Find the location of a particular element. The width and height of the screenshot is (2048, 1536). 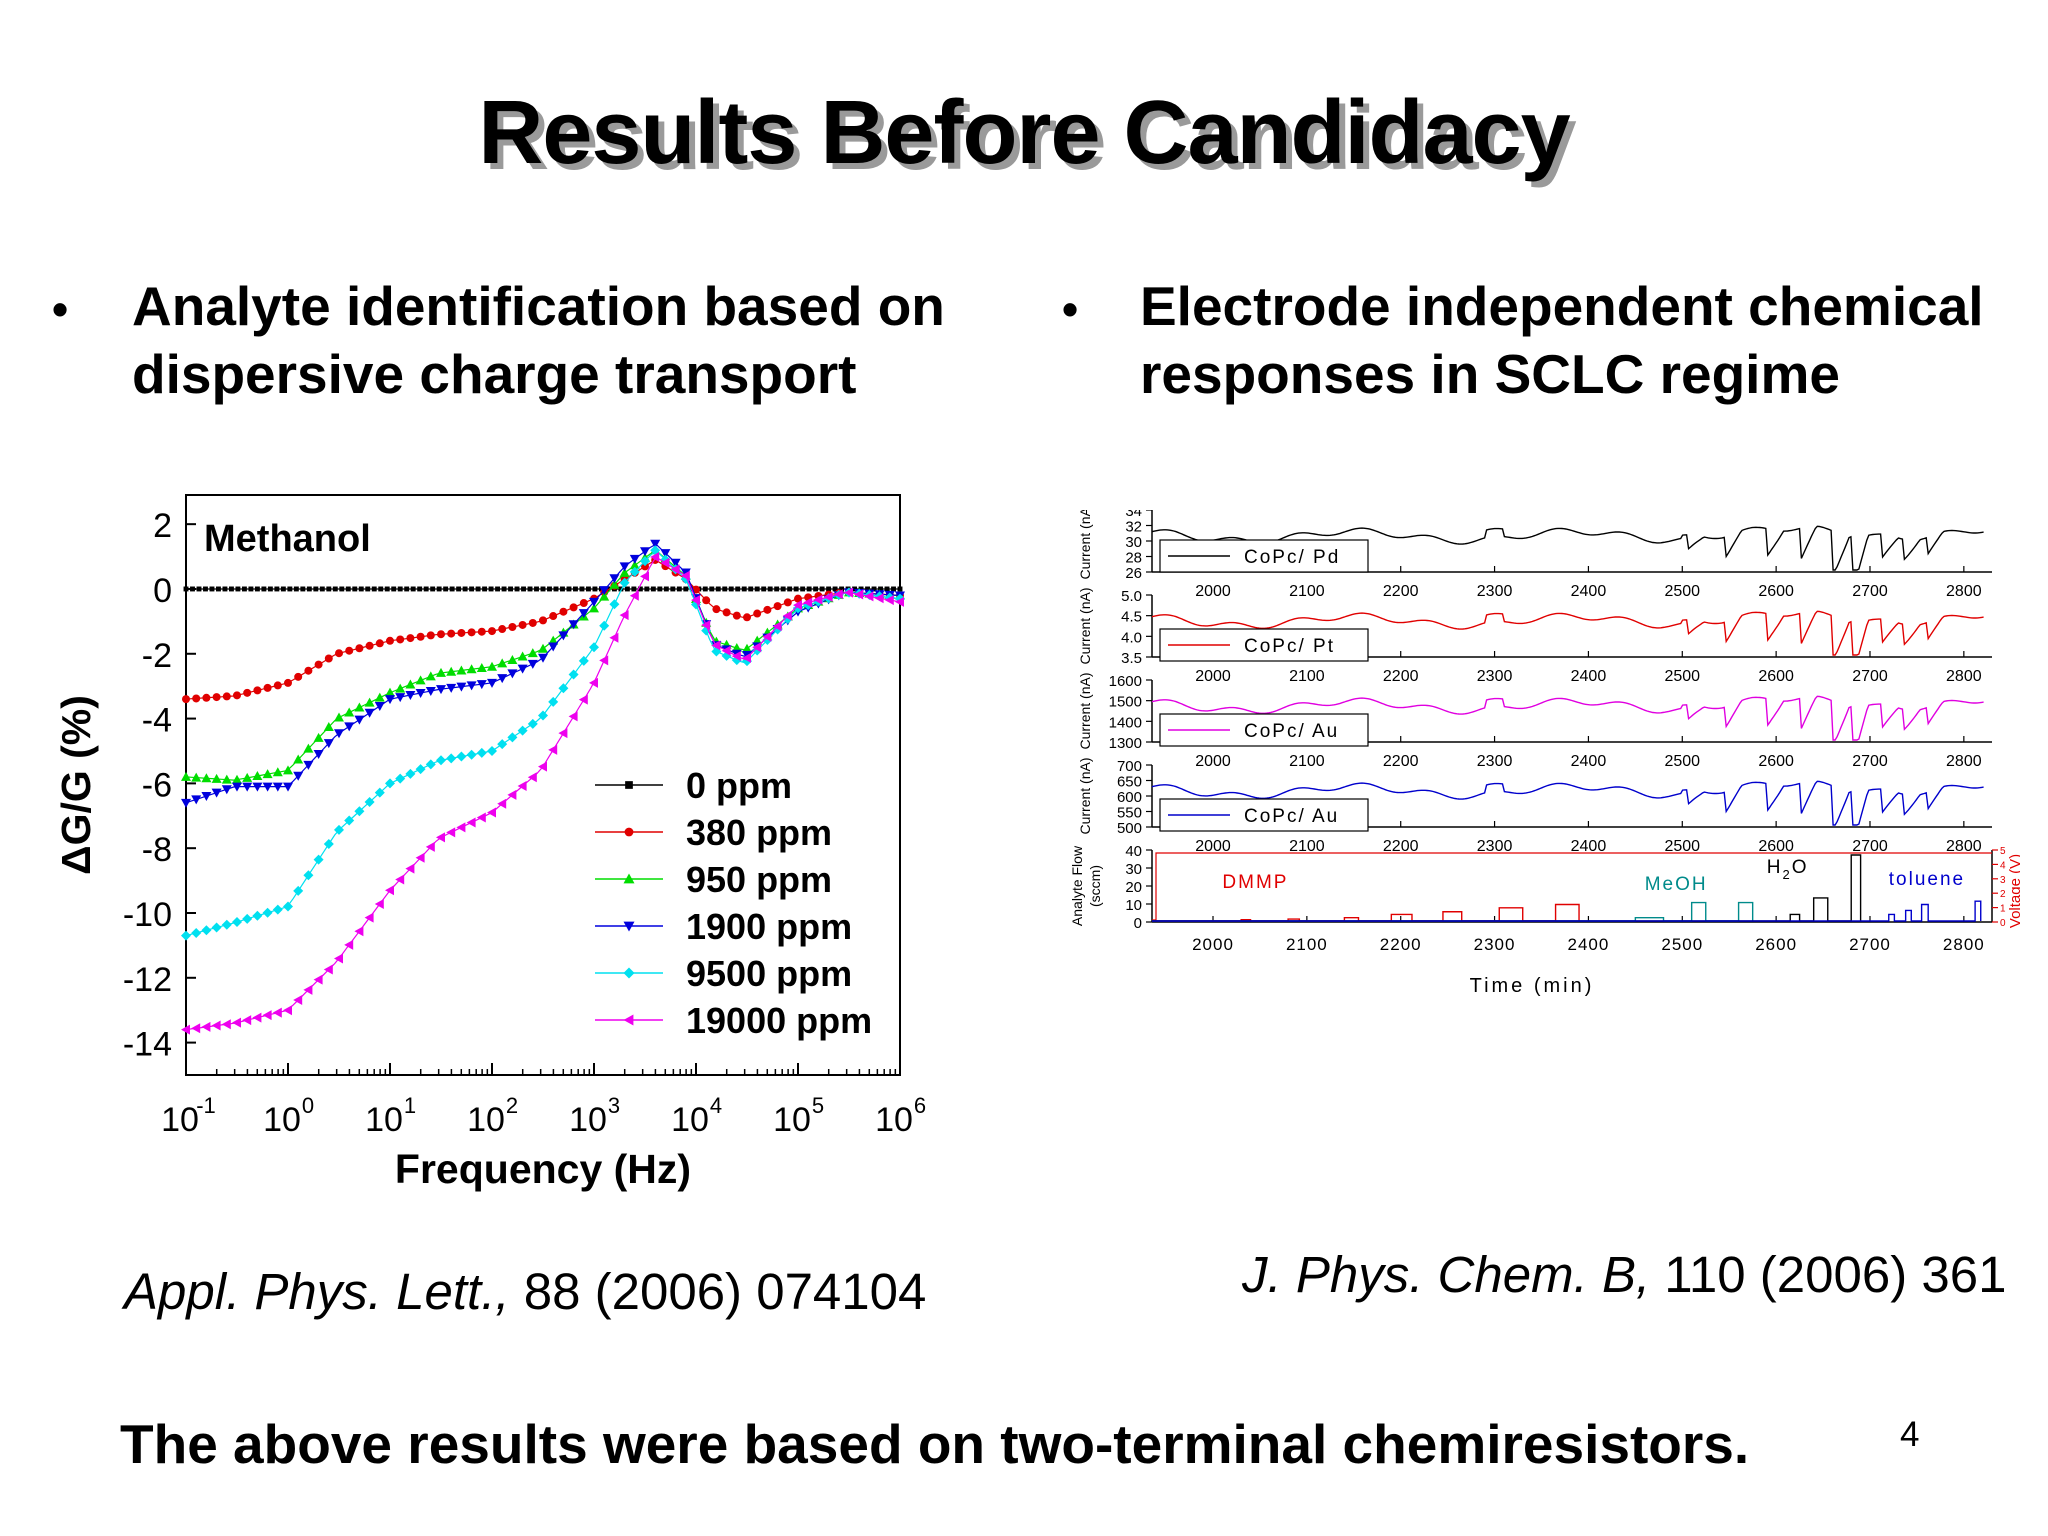

time-axis-label: Time (min) is located at coordinates (1532, 986).